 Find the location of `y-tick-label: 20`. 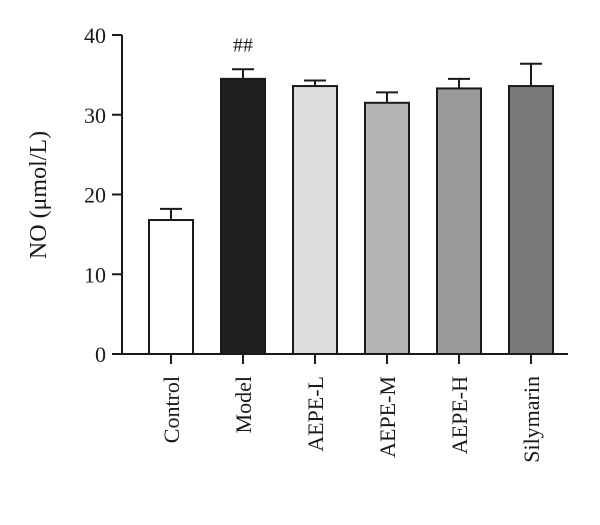

y-tick-label: 20 is located at coordinates (95, 195).